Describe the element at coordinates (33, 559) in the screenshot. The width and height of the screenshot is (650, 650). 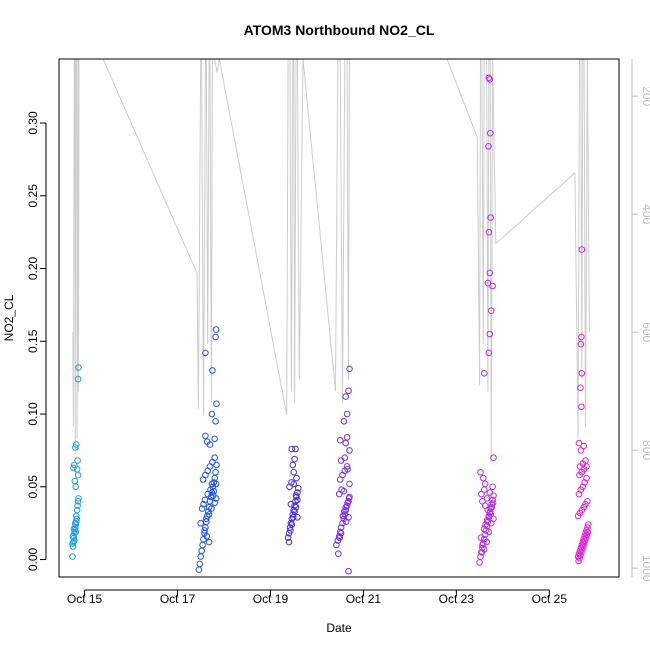
I see `y-tick-label: 0.00` at that location.